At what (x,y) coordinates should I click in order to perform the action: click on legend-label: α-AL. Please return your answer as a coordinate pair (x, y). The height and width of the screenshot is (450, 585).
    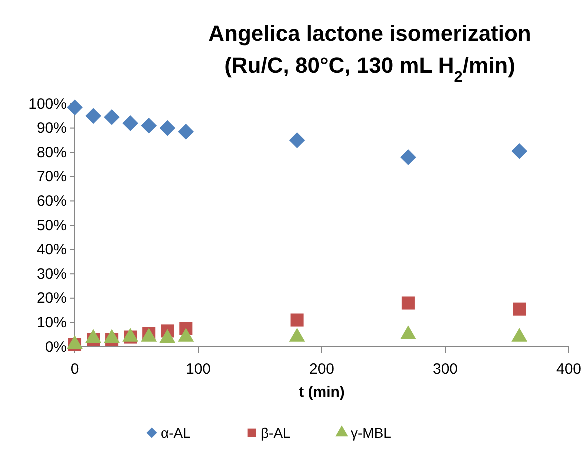
    Looking at the image, I should click on (176, 433).